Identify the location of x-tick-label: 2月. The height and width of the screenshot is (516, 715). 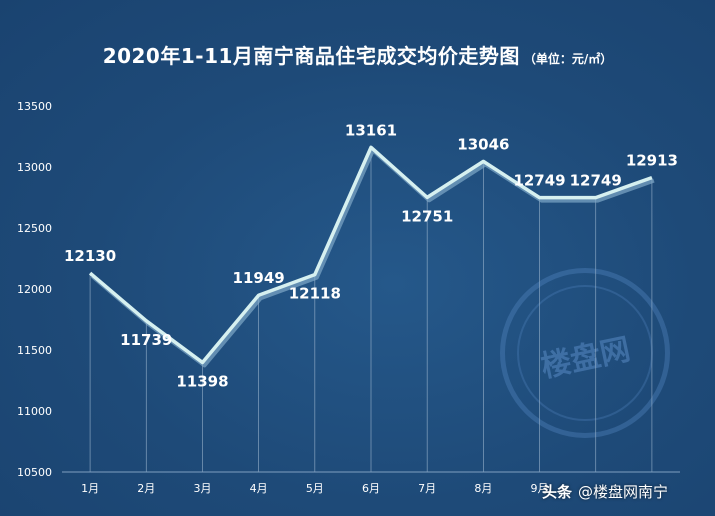
(146, 488).